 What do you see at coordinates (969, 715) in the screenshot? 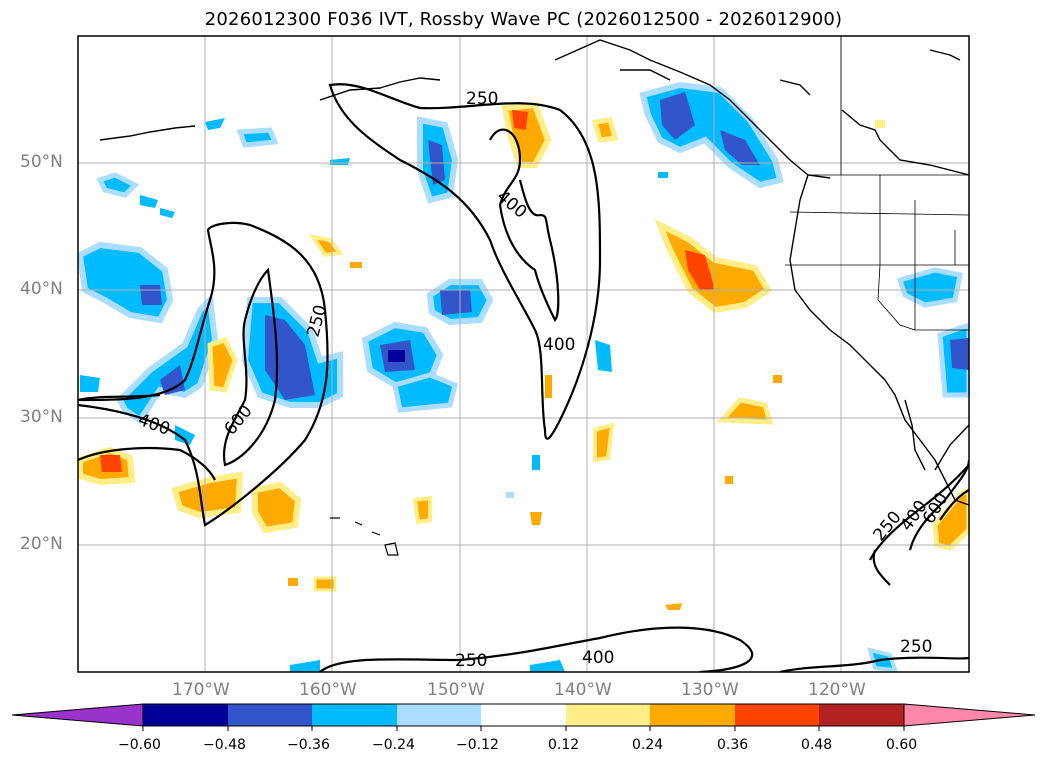
I see `colorbar-arrow-right` at bounding box center [969, 715].